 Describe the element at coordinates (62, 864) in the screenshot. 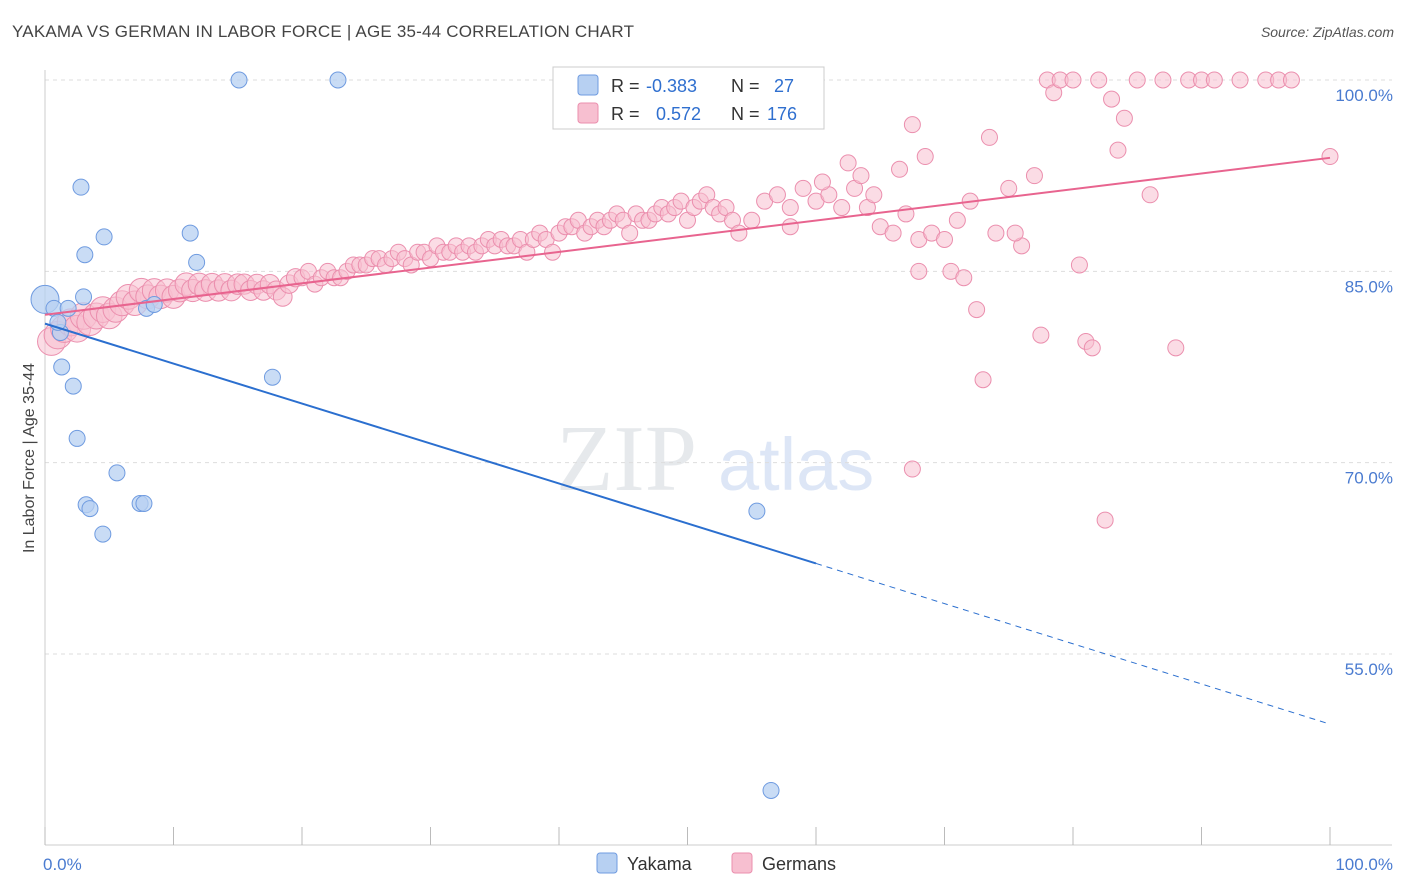

I see `x-tick-label: 0.0%` at that location.